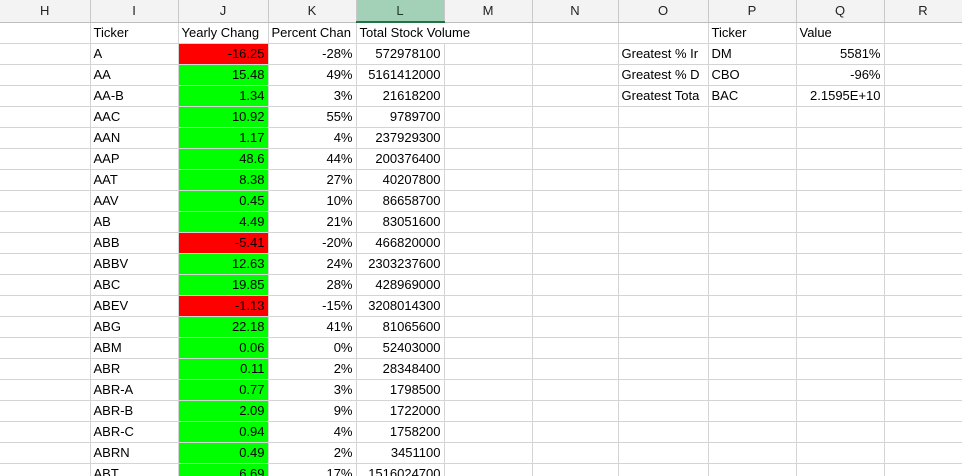 The height and width of the screenshot is (476, 962). What do you see at coordinates (400, 96) in the screenshot?
I see `total-volume-cell: 21618200` at bounding box center [400, 96].